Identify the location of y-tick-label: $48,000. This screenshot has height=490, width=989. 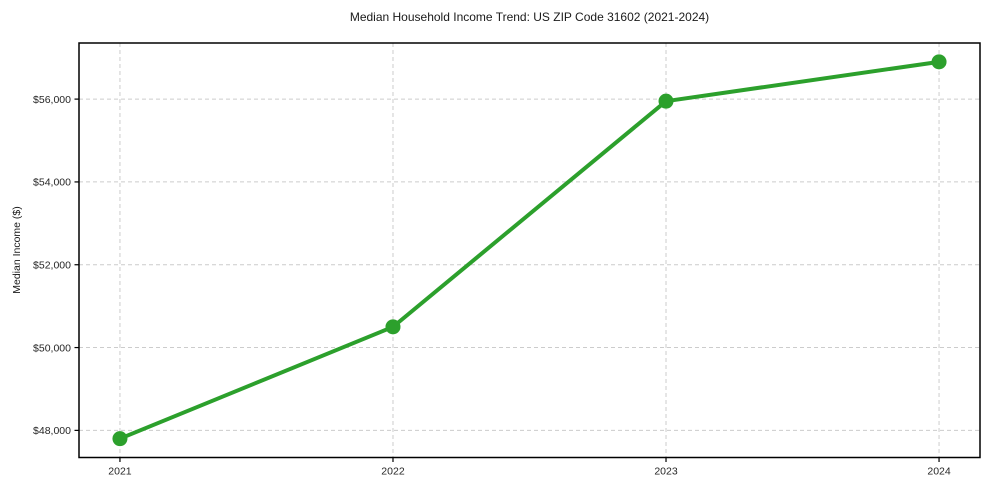
(52, 431).